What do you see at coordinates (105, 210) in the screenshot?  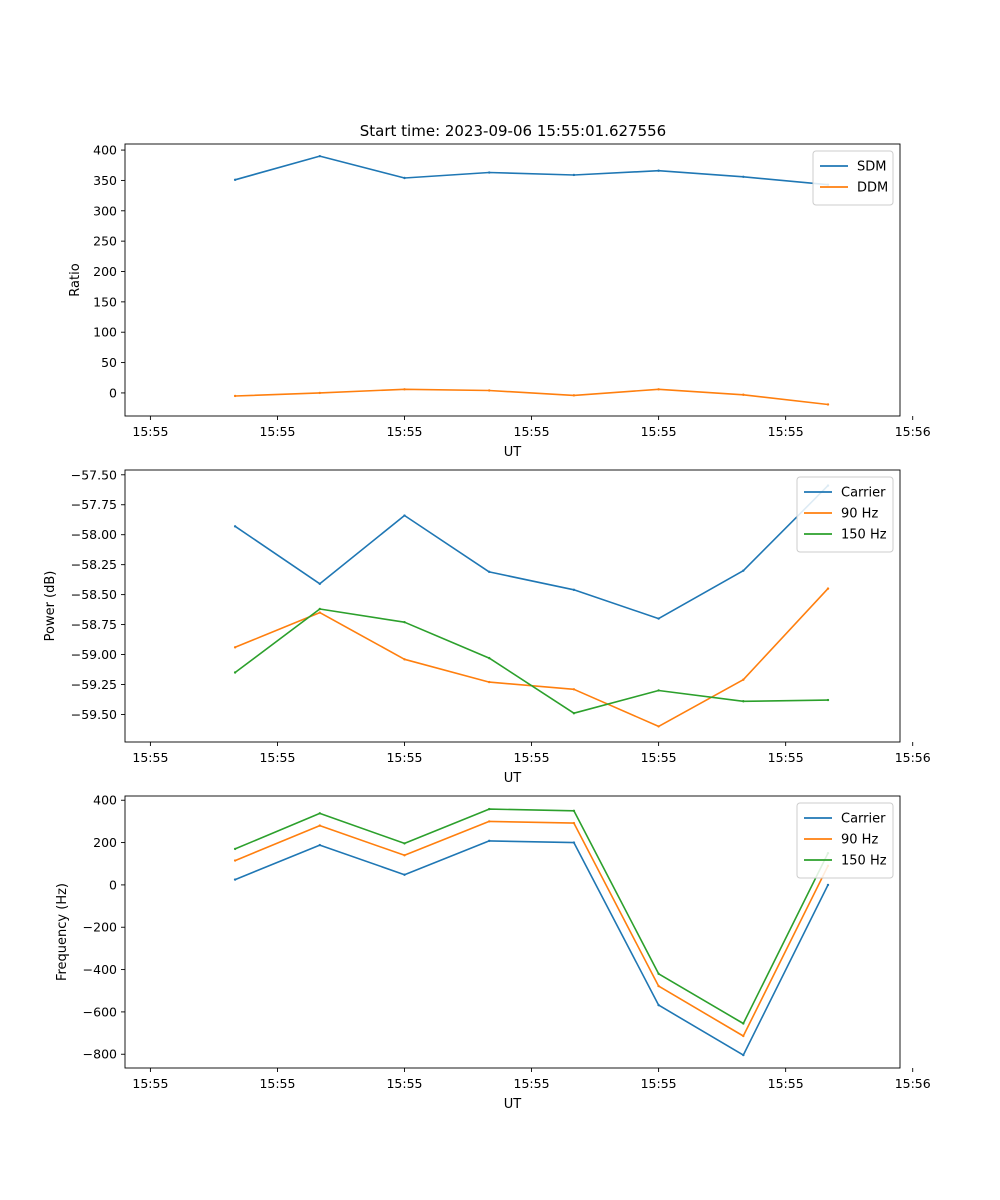 I see `y-tick-label: 300` at bounding box center [105, 210].